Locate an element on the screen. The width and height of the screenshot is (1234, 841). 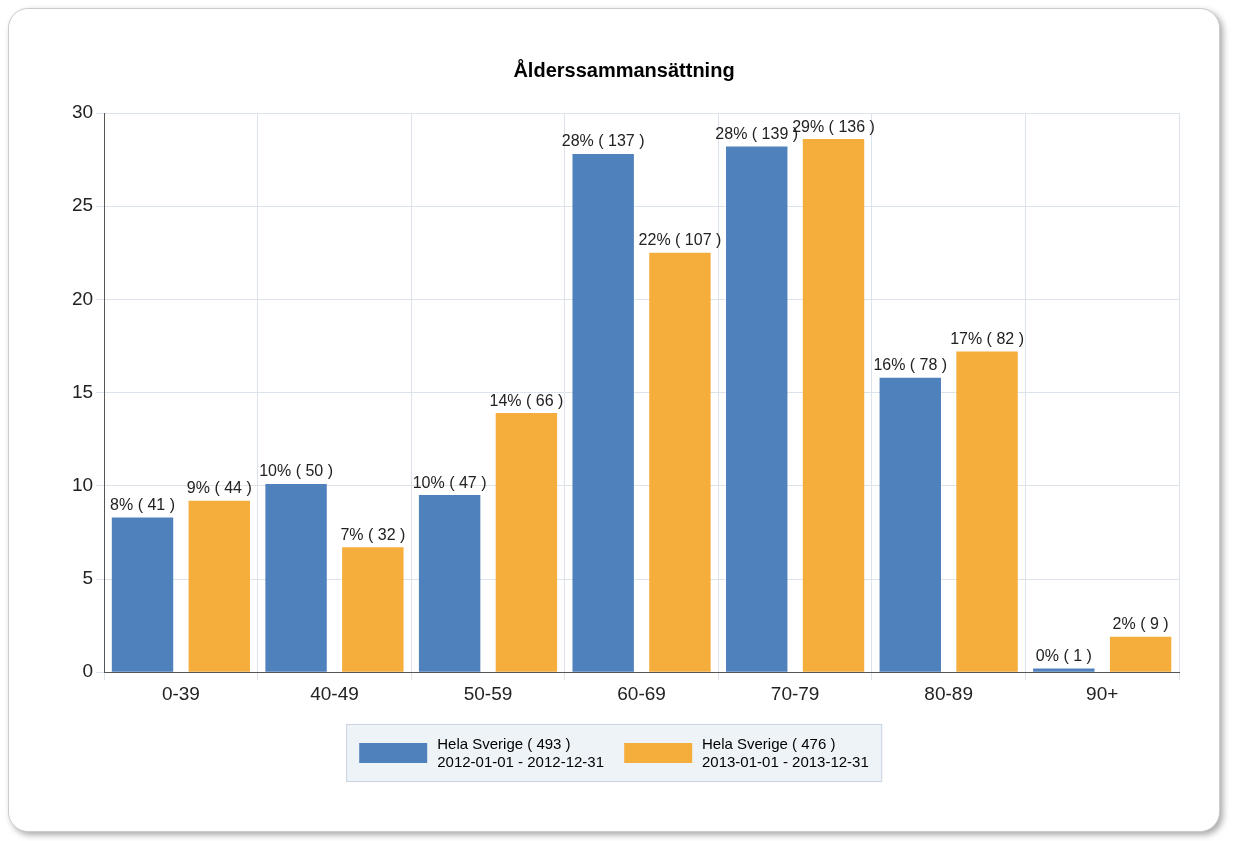
legend-label: Hela Sverige ( 493 ) 2012-01-01 - 2012-12-31 is located at coordinates (520, 753).